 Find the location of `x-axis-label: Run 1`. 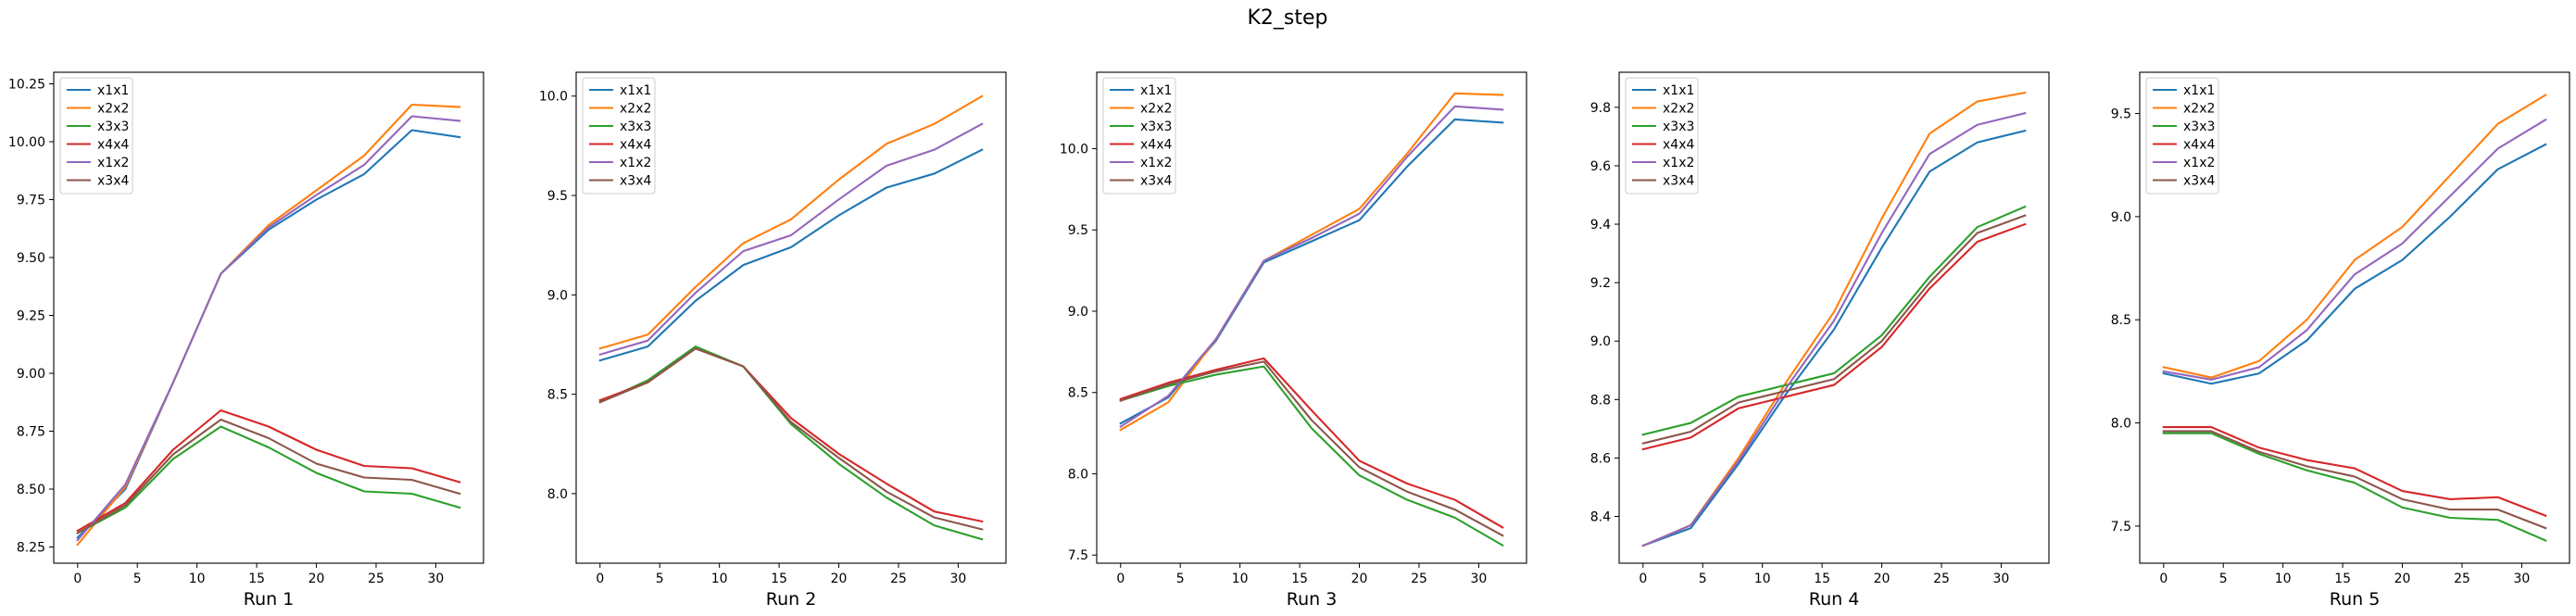

x-axis-label: Run 1 is located at coordinates (269, 599).